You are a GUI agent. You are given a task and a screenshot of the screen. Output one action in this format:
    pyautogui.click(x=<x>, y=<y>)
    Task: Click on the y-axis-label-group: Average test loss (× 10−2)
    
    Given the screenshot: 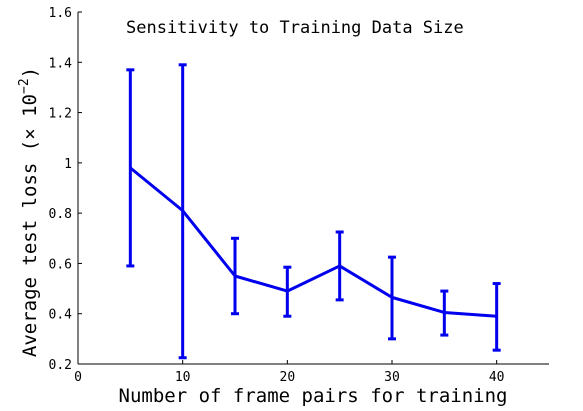 What is the action you would take?
    pyautogui.click(x=29, y=212)
    